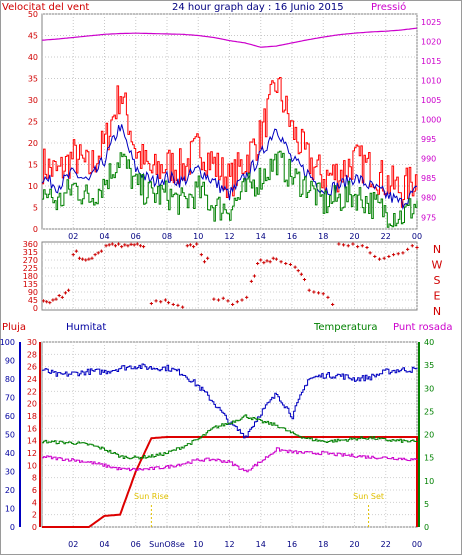 Image resolution: width=462 pixels, height=555 pixels. I want to click on pressure-right-tick: 1000, so click(431, 120).